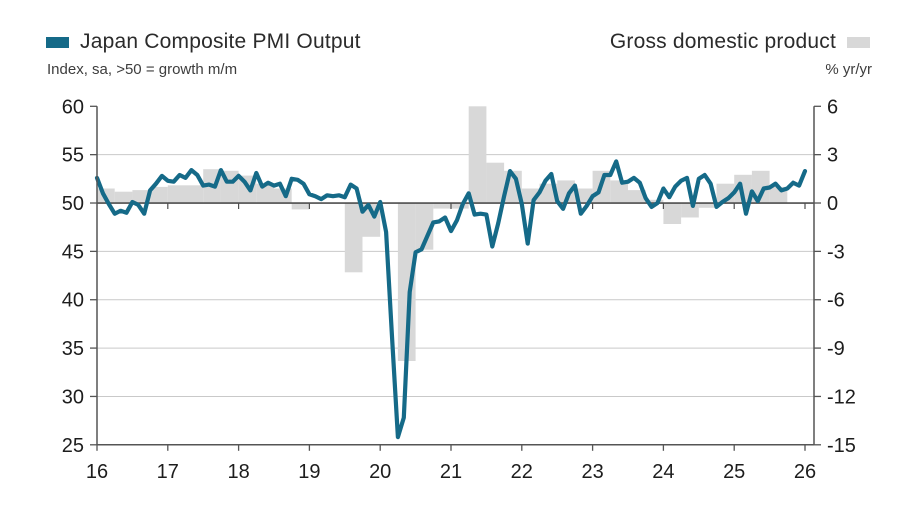 Image resolution: width=900 pixels, height=521 pixels. I want to click on left-axis-tick-label: 50, so click(73, 204).